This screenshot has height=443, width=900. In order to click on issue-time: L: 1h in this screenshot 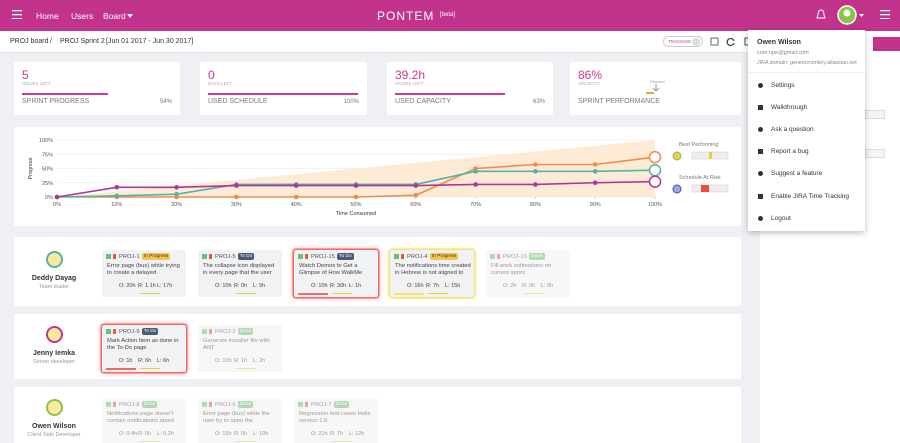, I will do `click(355, 286)`.